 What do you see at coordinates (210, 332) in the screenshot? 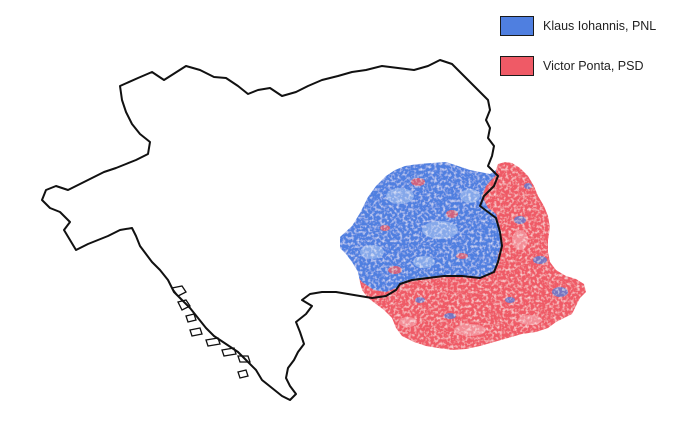
I see `dalmatian-islands` at bounding box center [210, 332].